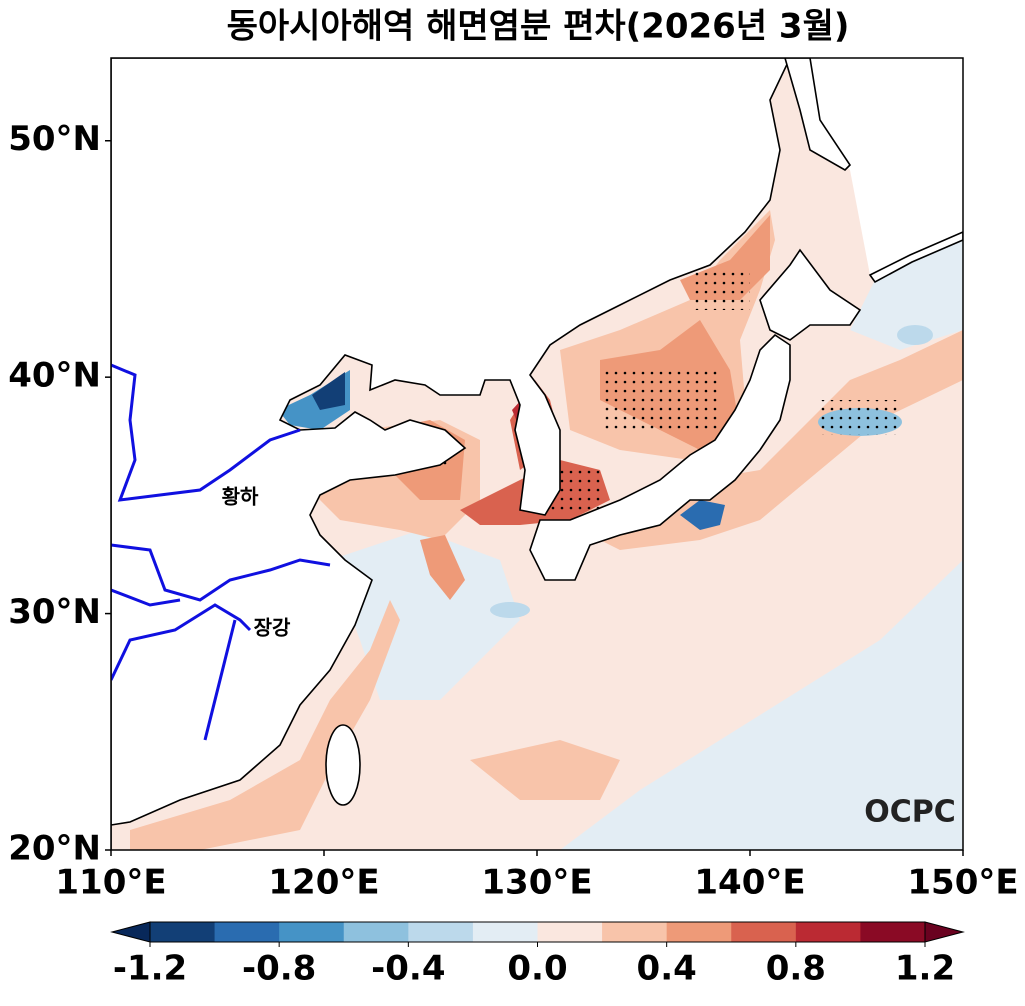  What do you see at coordinates (537, 969) in the screenshot?
I see `colorbar-tick-label: 0.0` at bounding box center [537, 969].